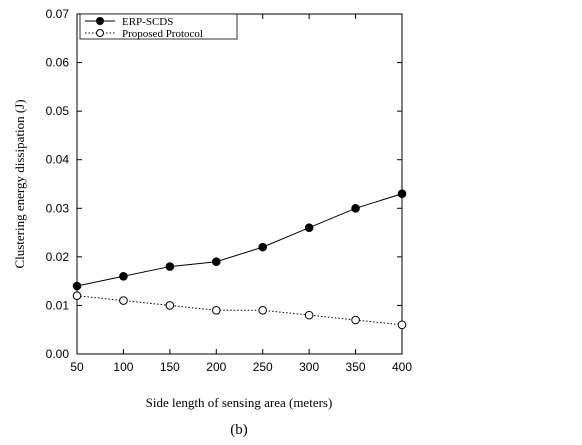 The height and width of the screenshot is (445, 582). I want to click on legend-label-erp-scds: ERP-SCDS, so click(147, 22).